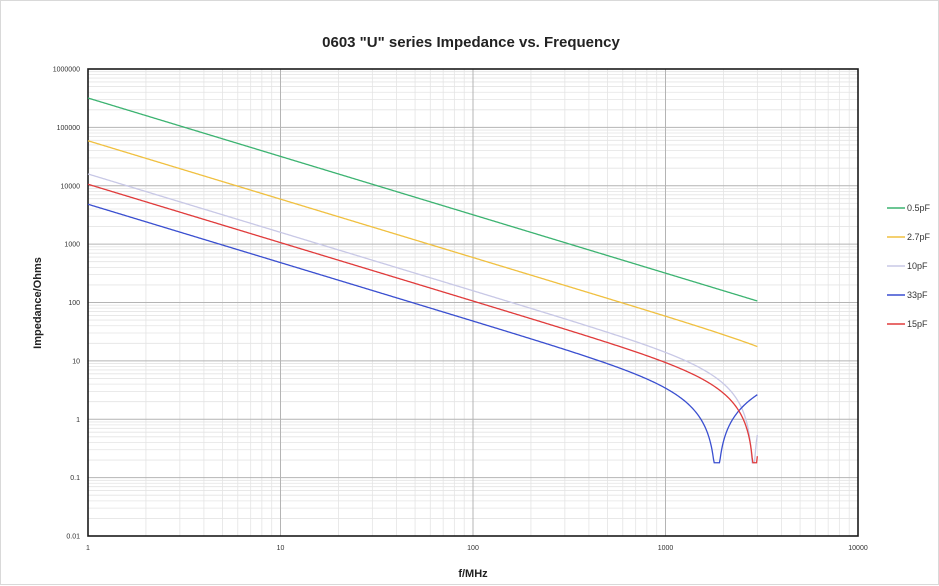  Describe the element at coordinates (72, 245) in the screenshot. I see `y-tick-label: 1000` at that location.